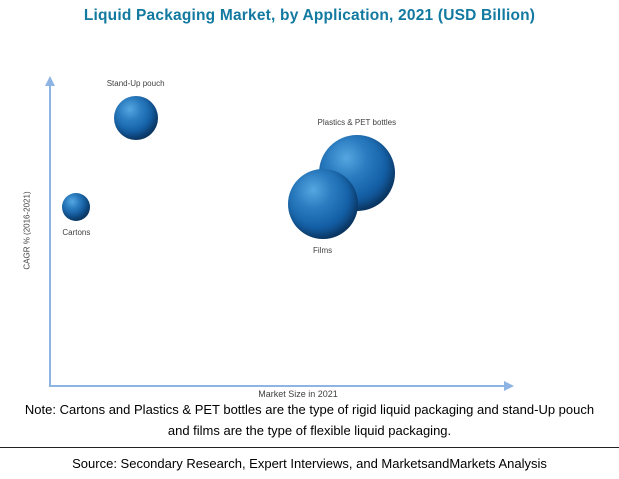 This screenshot has height=479, width=619. What do you see at coordinates (322, 203) in the screenshot?
I see `bubble-films` at bounding box center [322, 203].